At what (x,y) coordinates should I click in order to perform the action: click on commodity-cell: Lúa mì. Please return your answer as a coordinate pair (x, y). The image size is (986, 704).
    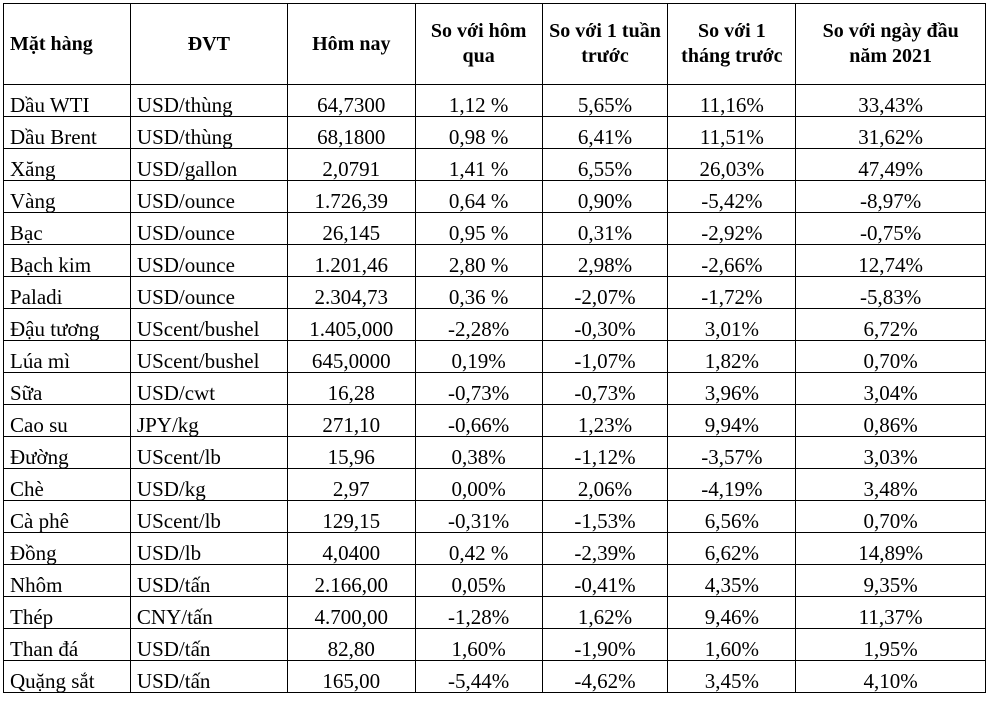
    Looking at the image, I should click on (67, 356).